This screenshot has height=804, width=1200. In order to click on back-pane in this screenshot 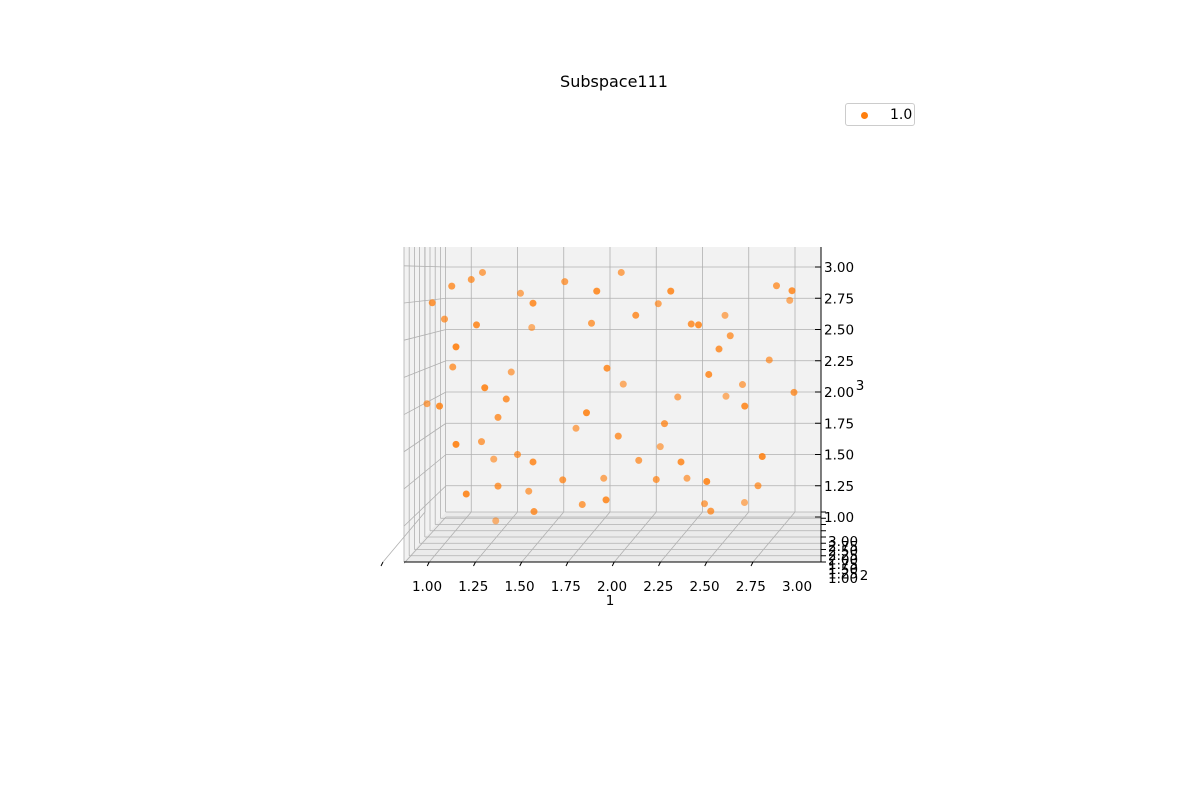, I will do `click(633, 379)`.